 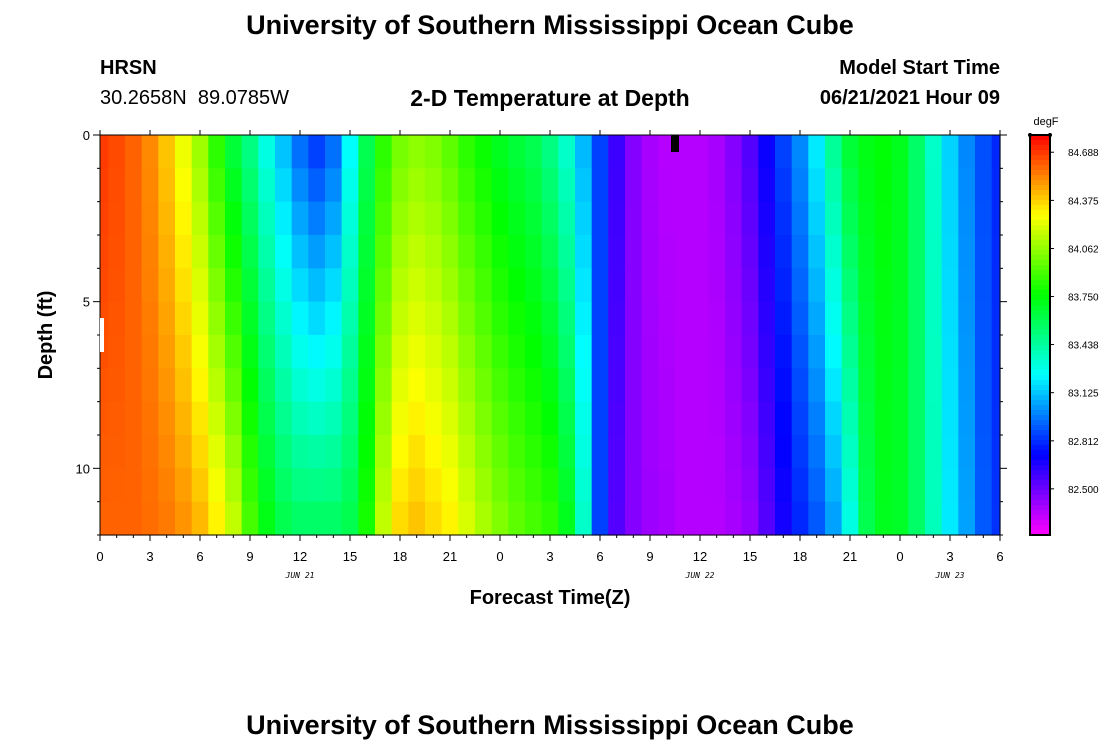 I want to click on date-label: JUN 22, so click(x=700, y=575).